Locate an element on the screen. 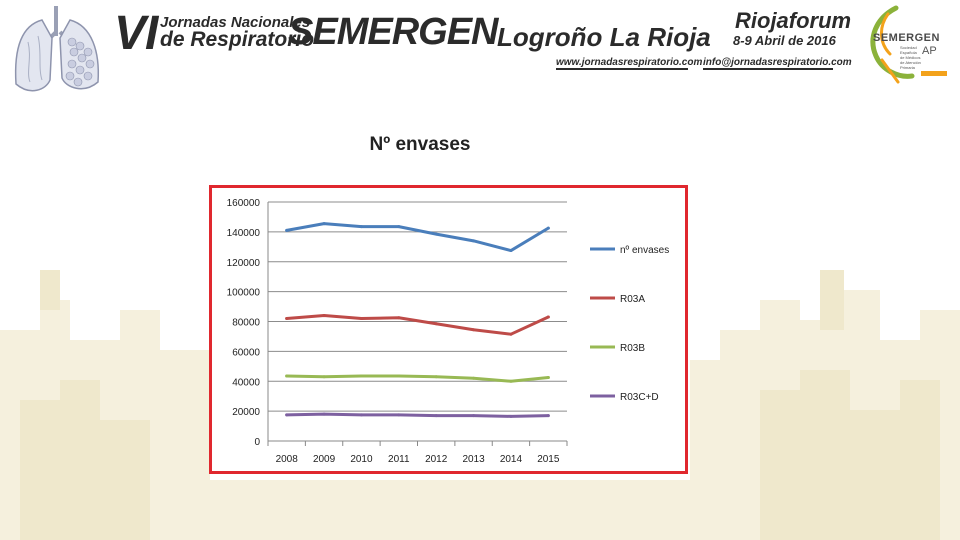 The image size is (960, 540). event-city: Logroño La Rioja is located at coordinates (604, 37).